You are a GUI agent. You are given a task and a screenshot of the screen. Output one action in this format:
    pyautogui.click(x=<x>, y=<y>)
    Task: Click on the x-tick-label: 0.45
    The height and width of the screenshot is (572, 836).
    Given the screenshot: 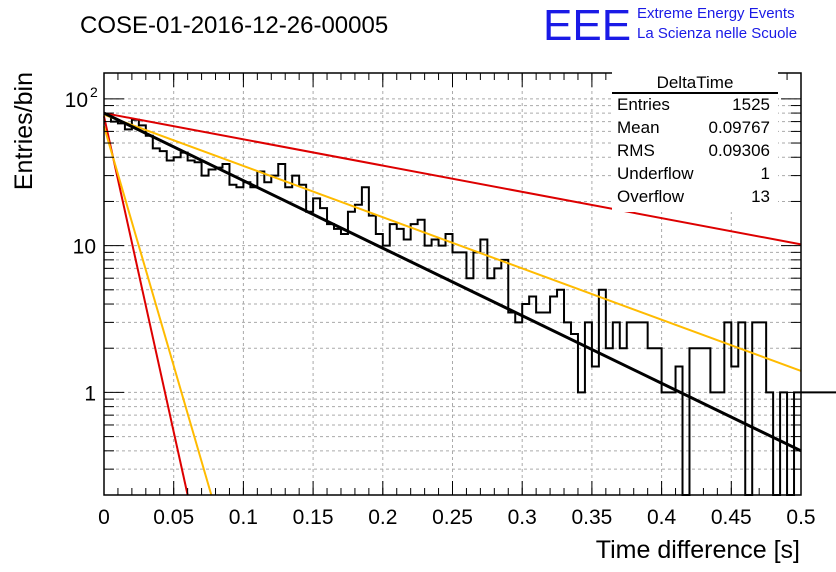 What is the action you would take?
    pyautogui.click(x=731, y=517)
    